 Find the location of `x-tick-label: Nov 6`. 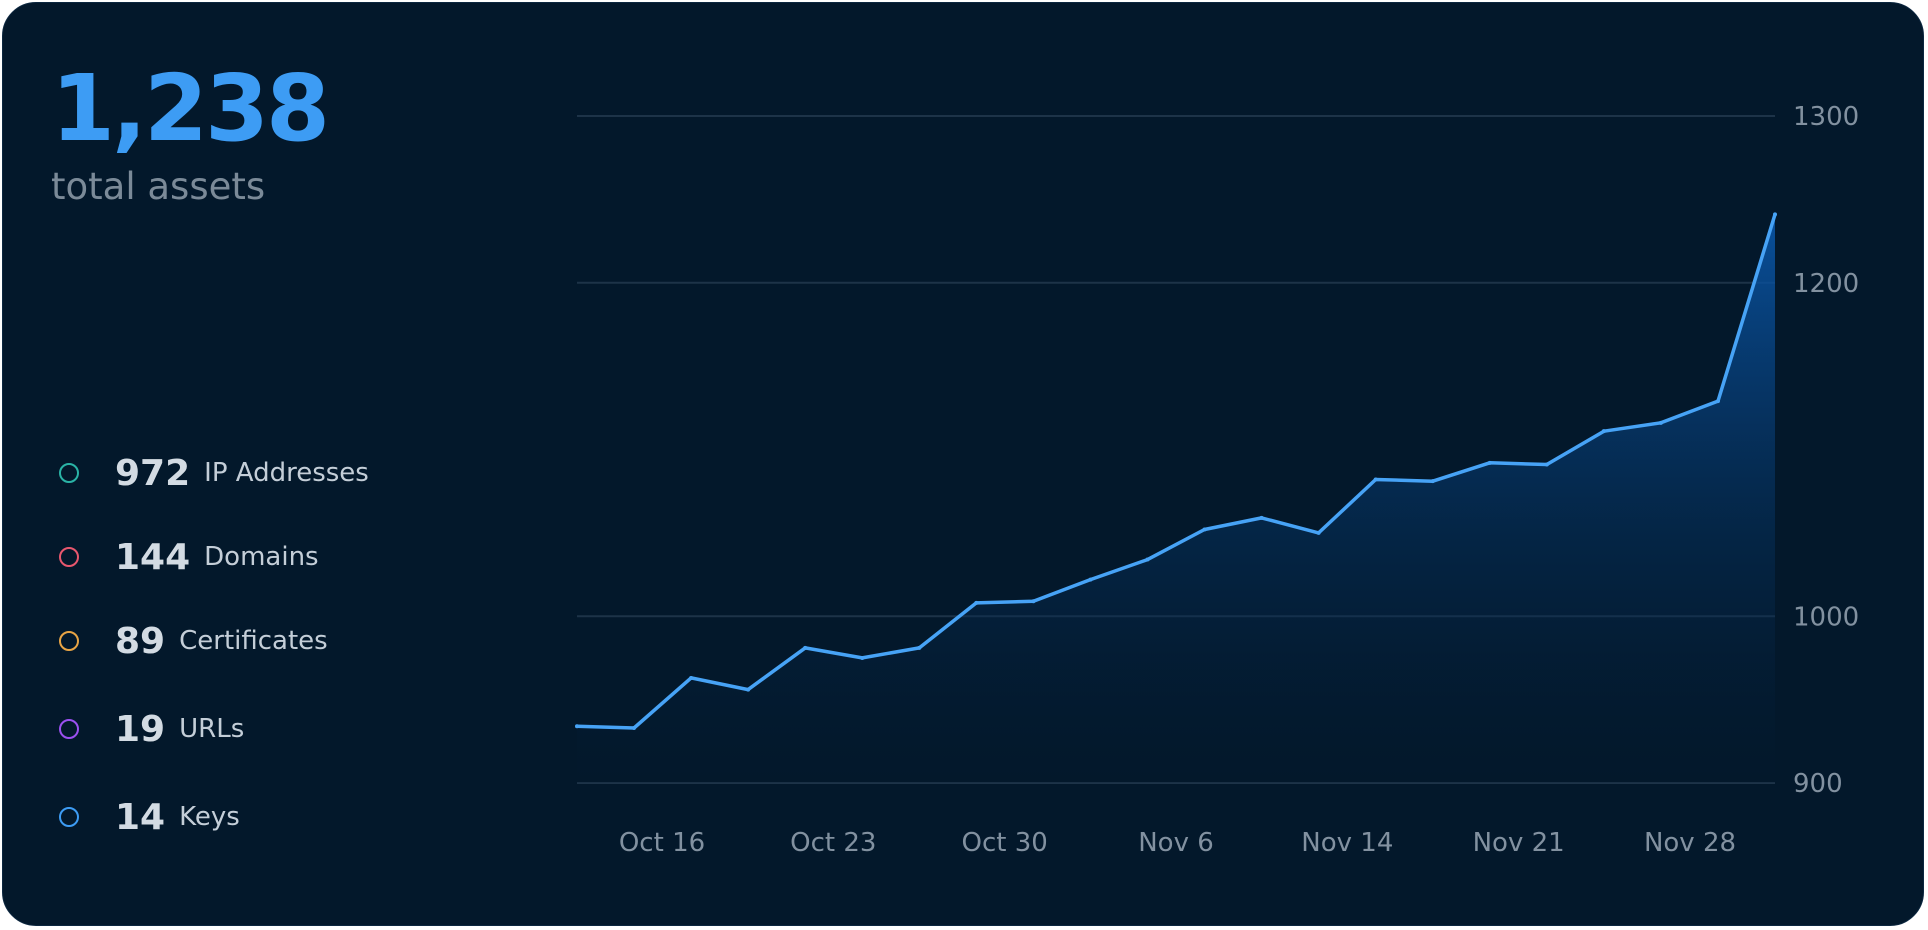

x-tick-label: Nov 6 is located at coordinates (1176, 843).